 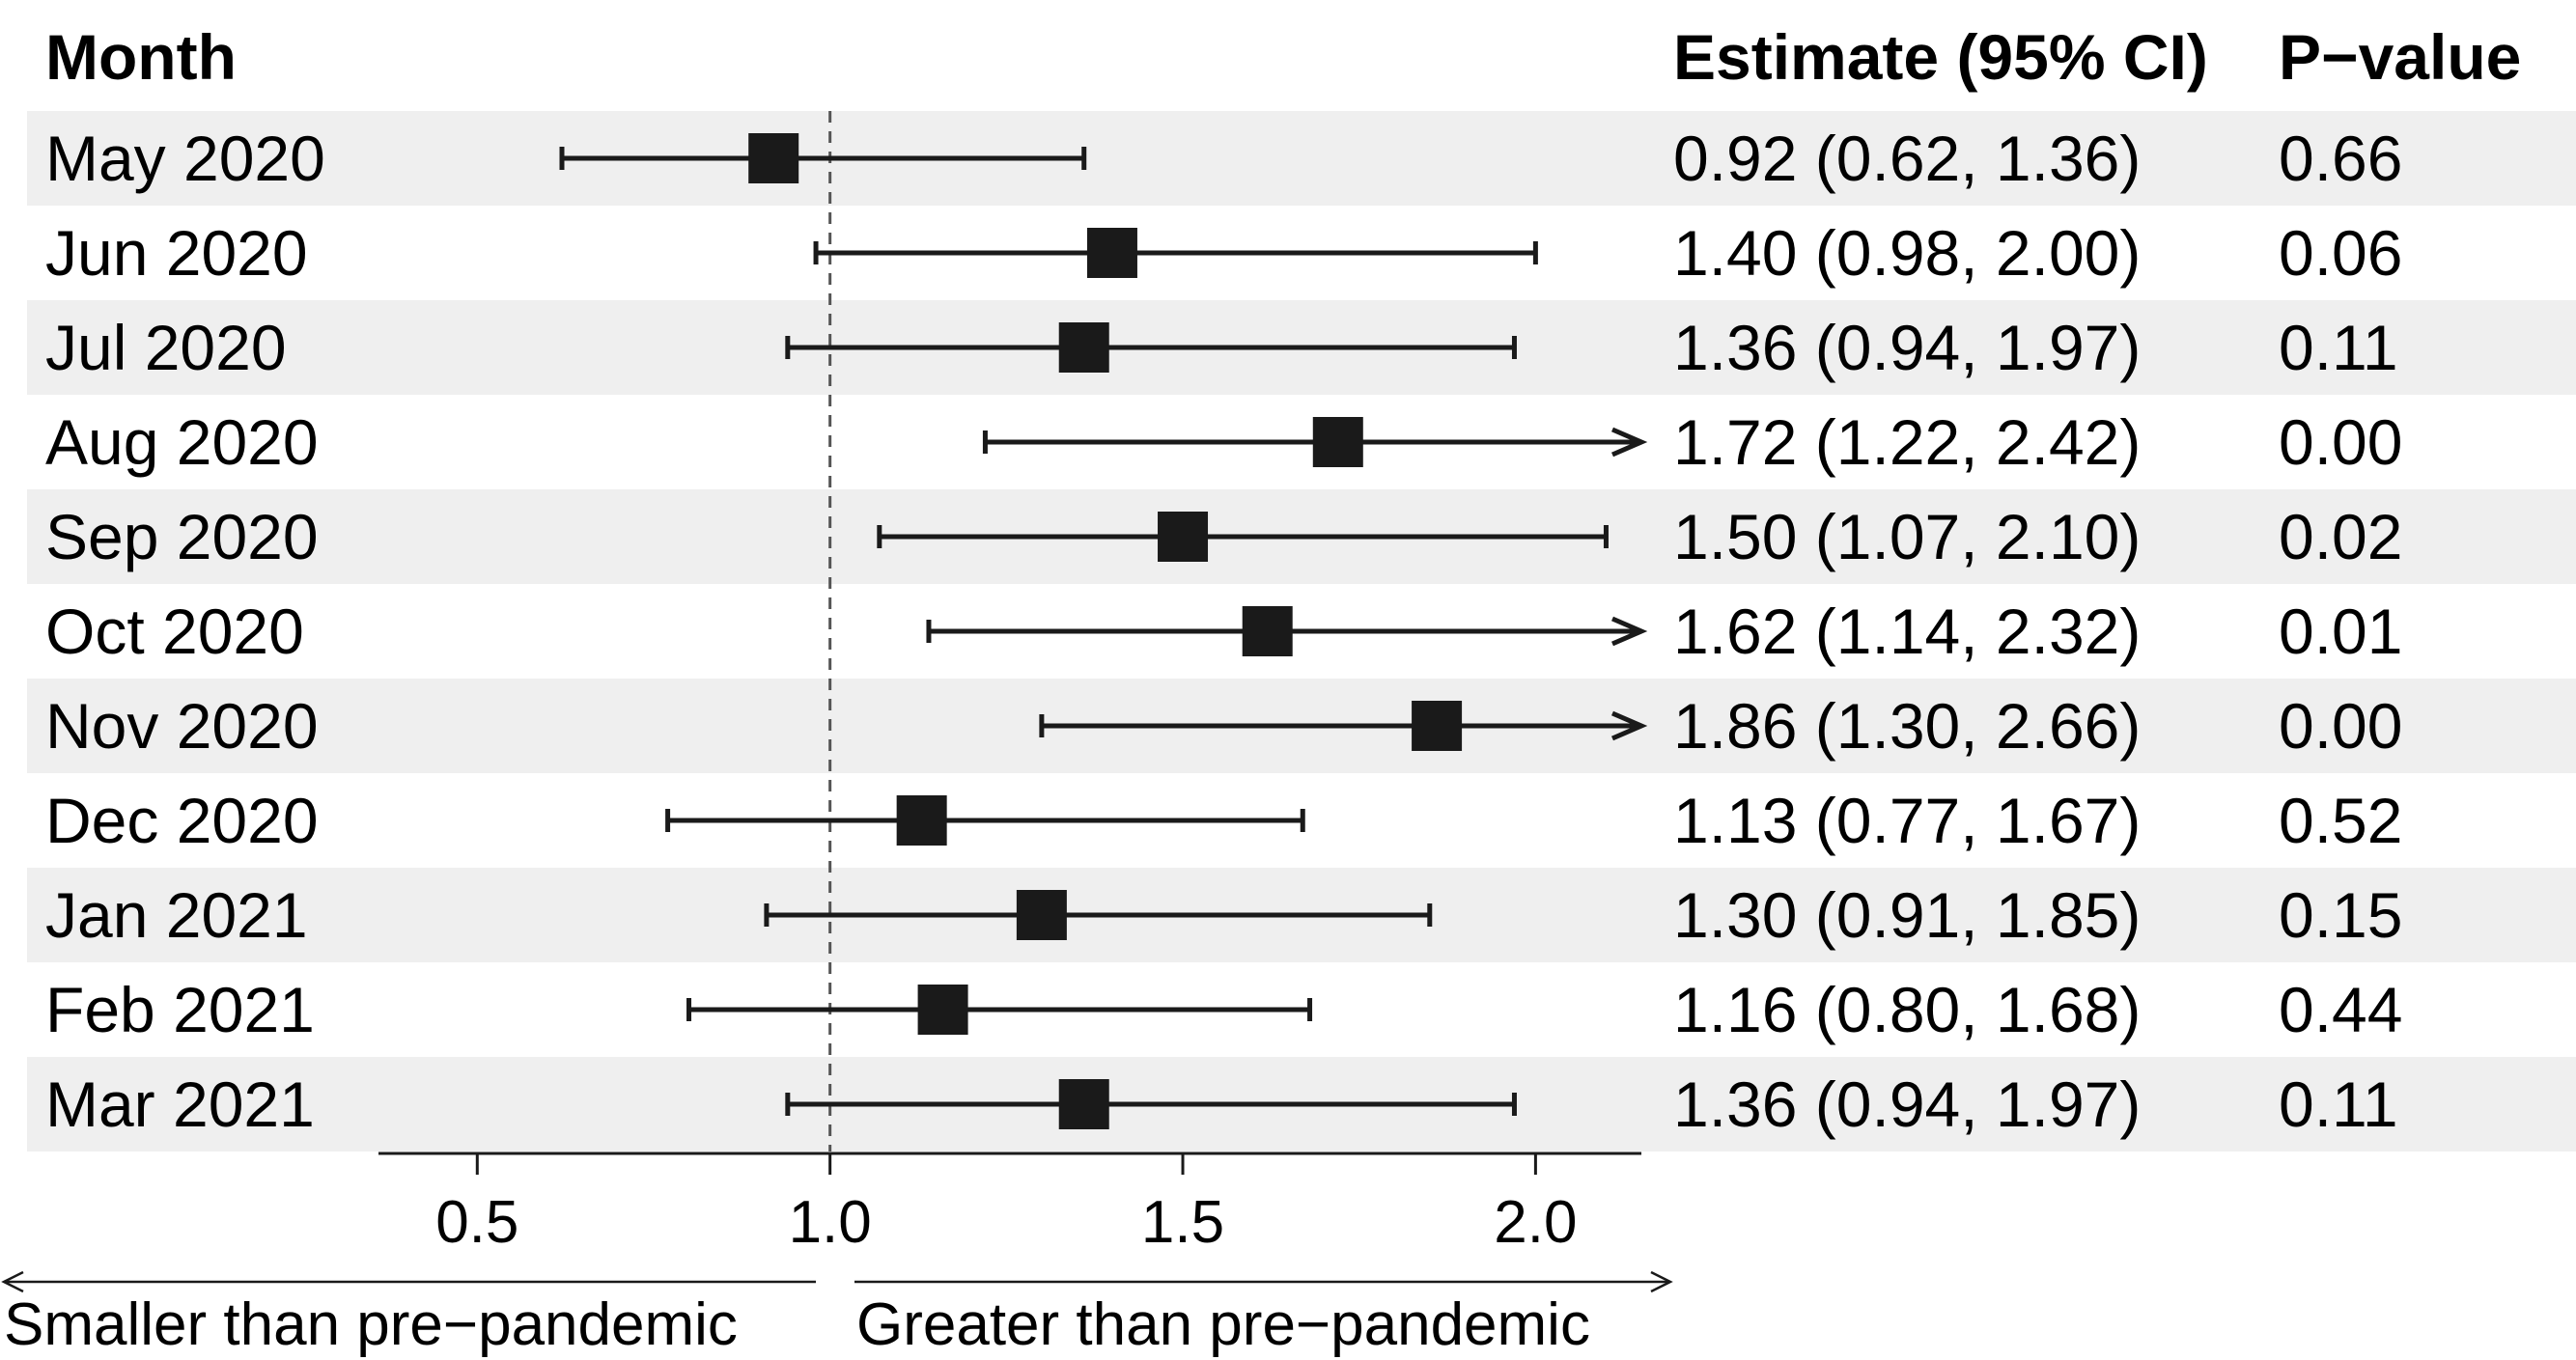 What do you see at coordinates (177, 915) in the screenshot?
I see `row-label: Jan 2021` at bounding box center [177, 915].